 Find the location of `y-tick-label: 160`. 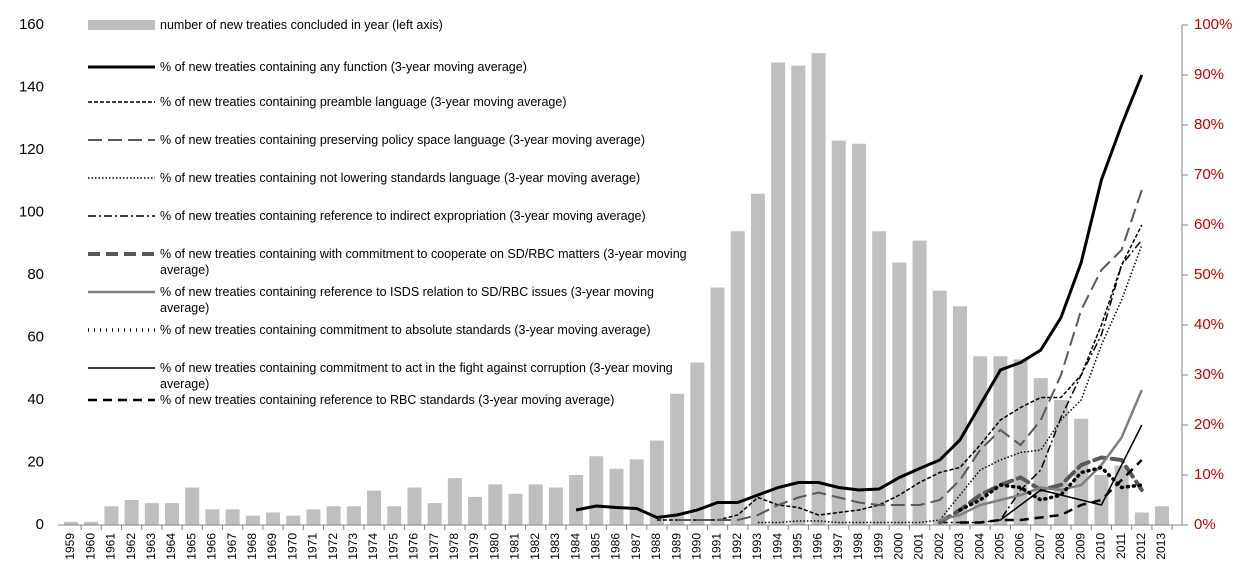

y-tick-label: 160 is located at coordinates (31, 24).